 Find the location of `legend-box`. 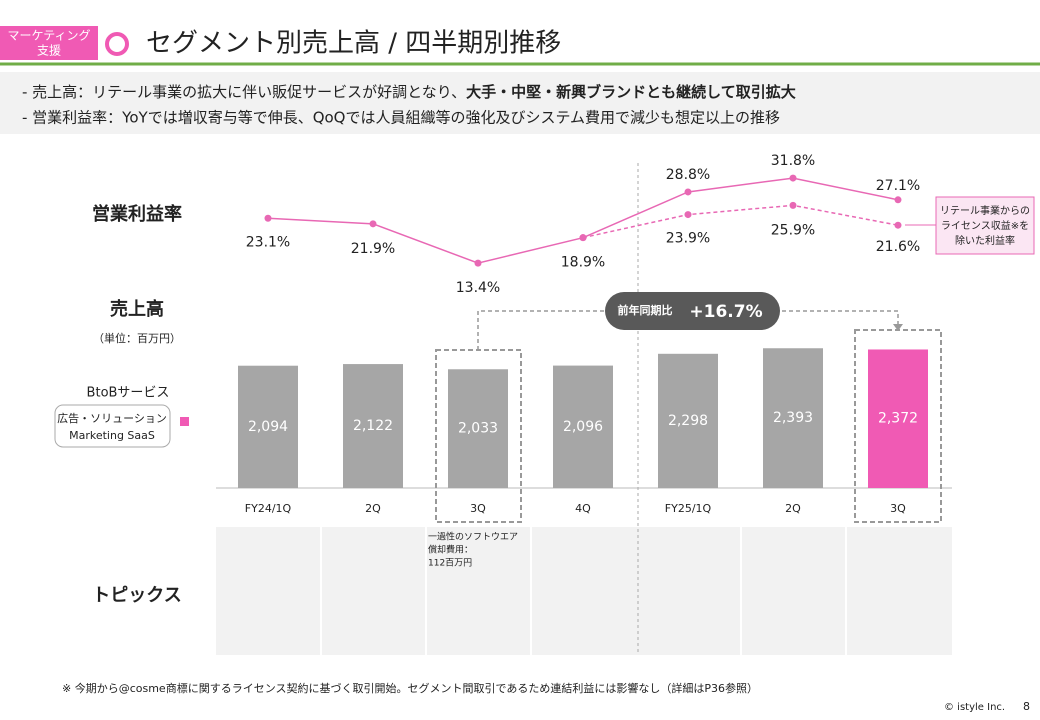

legend-box is located at coordinates (112, 426).